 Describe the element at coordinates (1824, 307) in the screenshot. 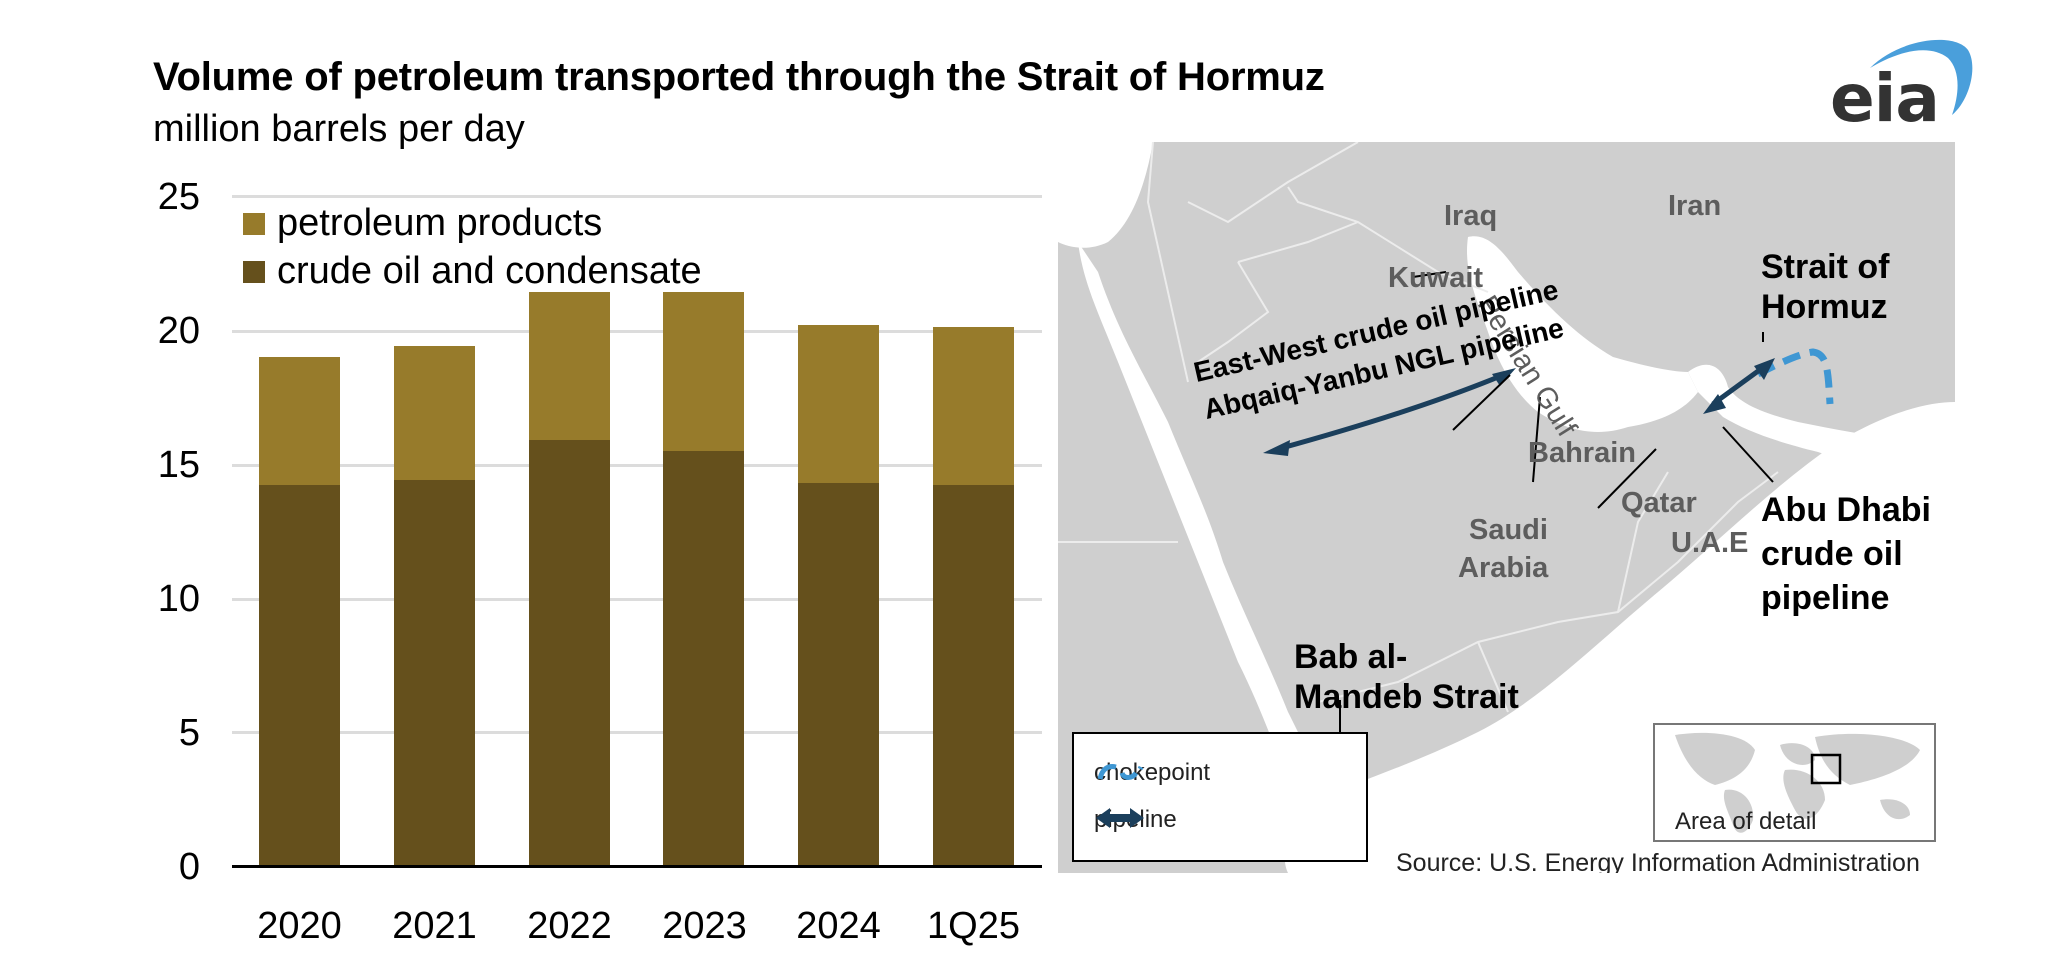

I see `label-hormuz: Hormuz` at that location.